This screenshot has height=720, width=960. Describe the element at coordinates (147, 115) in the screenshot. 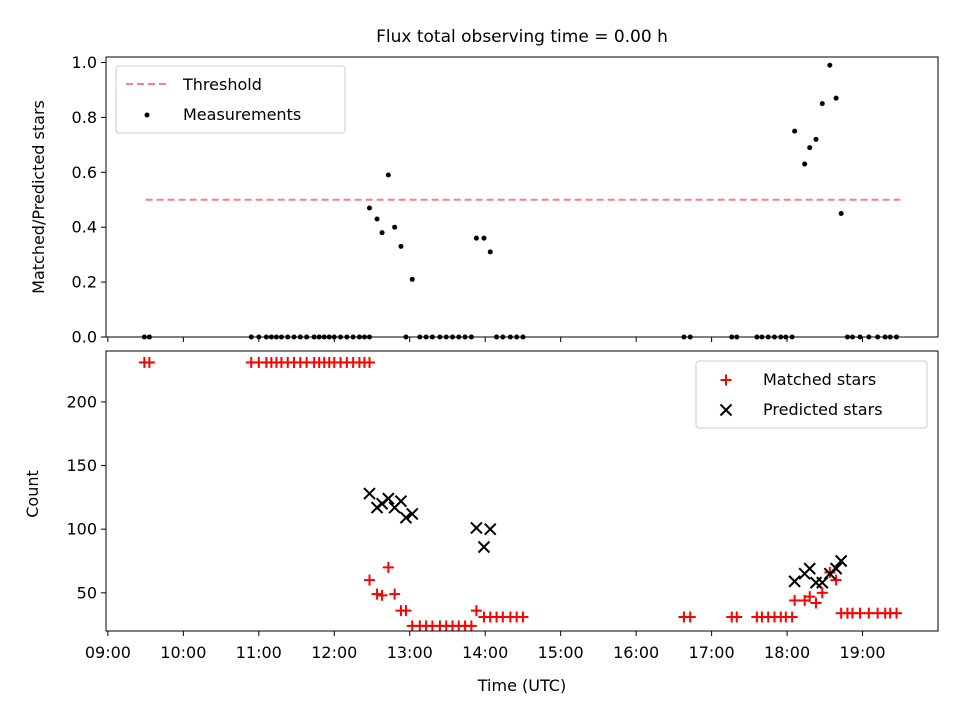

I see `legend-measurements-swatch` at that location.